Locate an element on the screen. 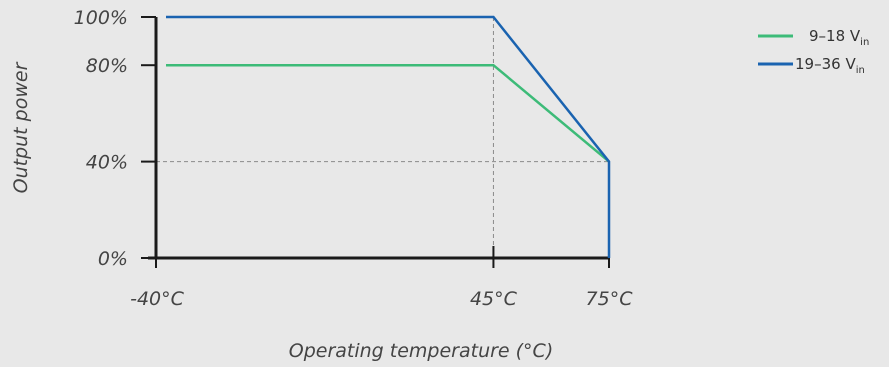 This screenshot has width=889, height=367. y-tick-label: 0% is located at coordinates (113, 259).